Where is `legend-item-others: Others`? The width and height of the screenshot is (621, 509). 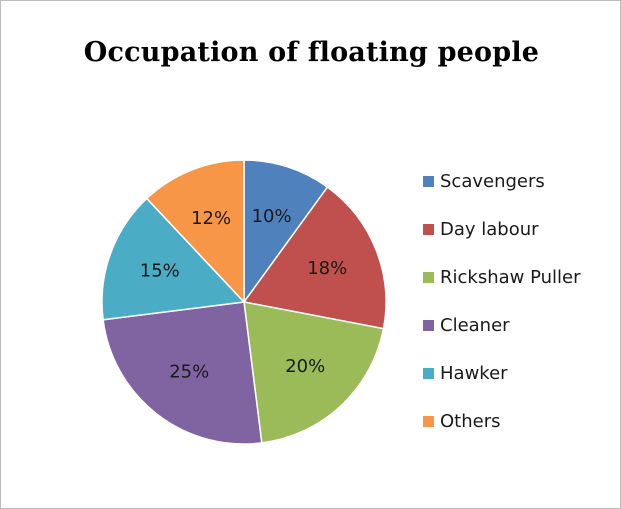
legend-item-others: Others is located at coordinates (502, 421).